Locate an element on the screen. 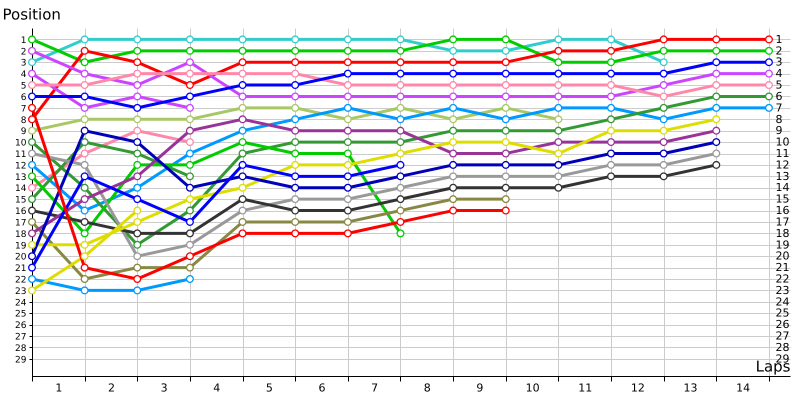 Image resolution: width=800 pixels, height=400 pixels. x-tick-label: 1 is located at coordinates (58, 388).